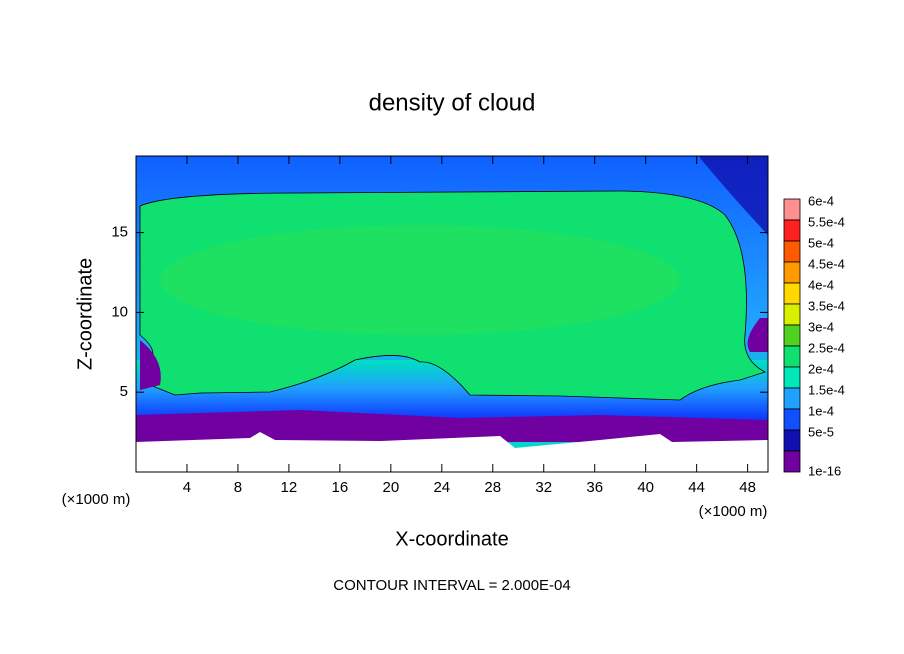 The height and width of the screenshot is (654, 904). Describe the element at coordinates (645, 487) in the screenshot. I see `x-tick-label: 40` at that location.